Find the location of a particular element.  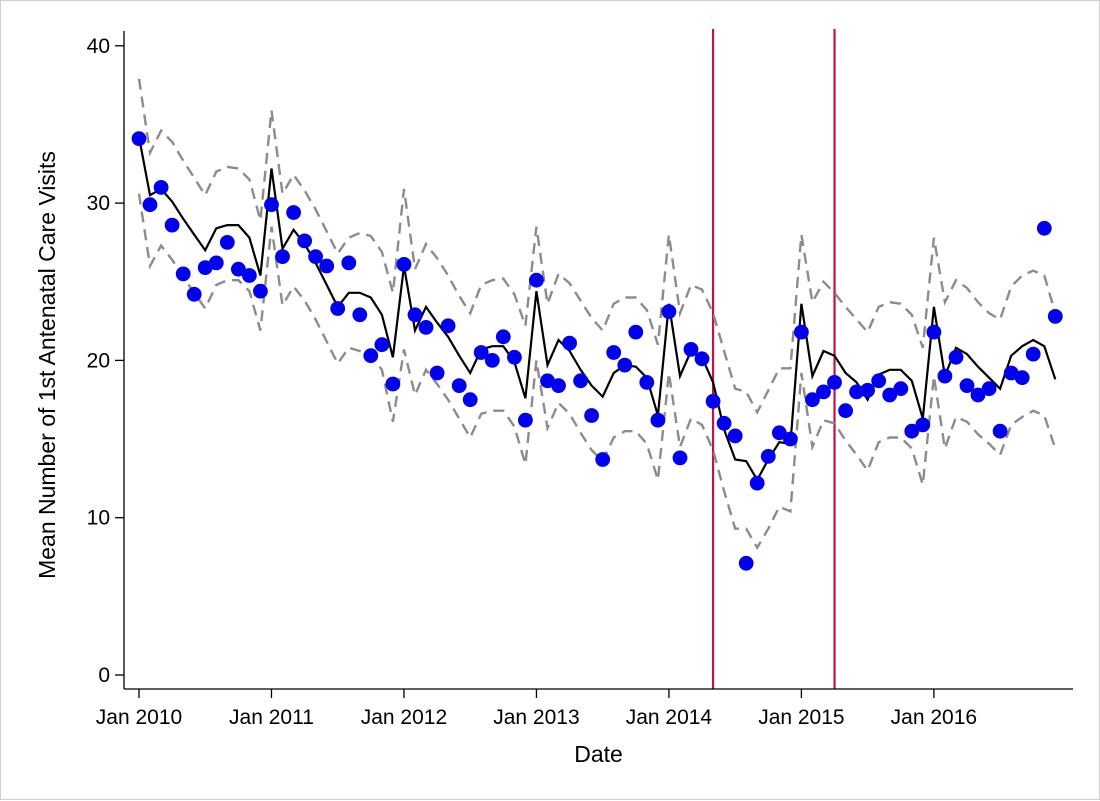

x-tick-label: Jan 2011 is located at coordinates (271, 717).